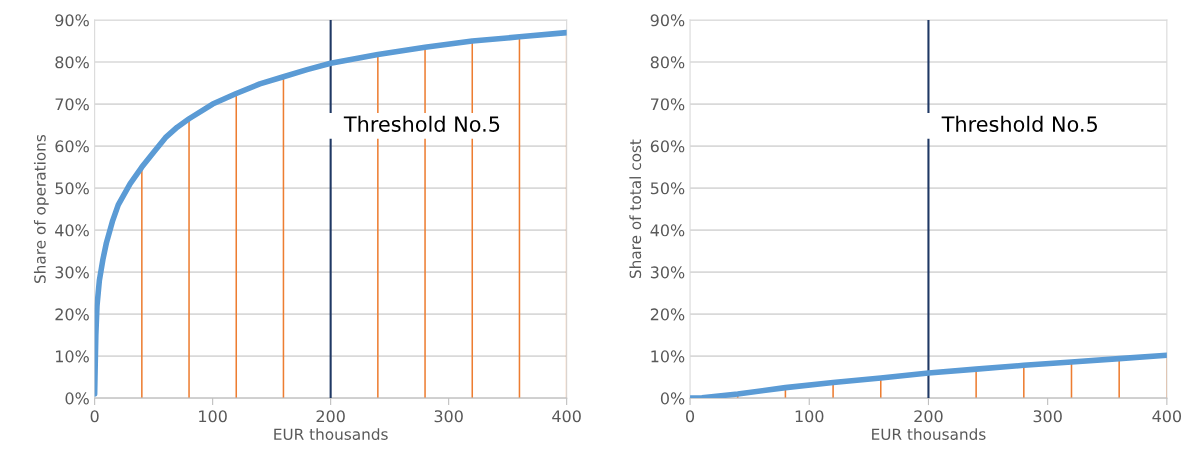  Describe the element at coordinates (635, 209) in the screenshot. I see `y-axis-title: Share of total cost` at that location.